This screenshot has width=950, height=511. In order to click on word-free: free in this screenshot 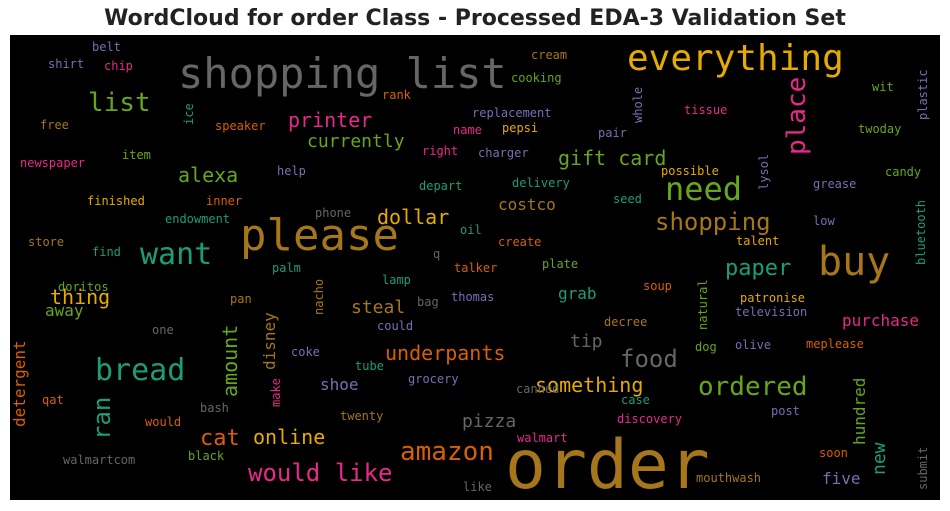, I will do `click(54, 125)`.